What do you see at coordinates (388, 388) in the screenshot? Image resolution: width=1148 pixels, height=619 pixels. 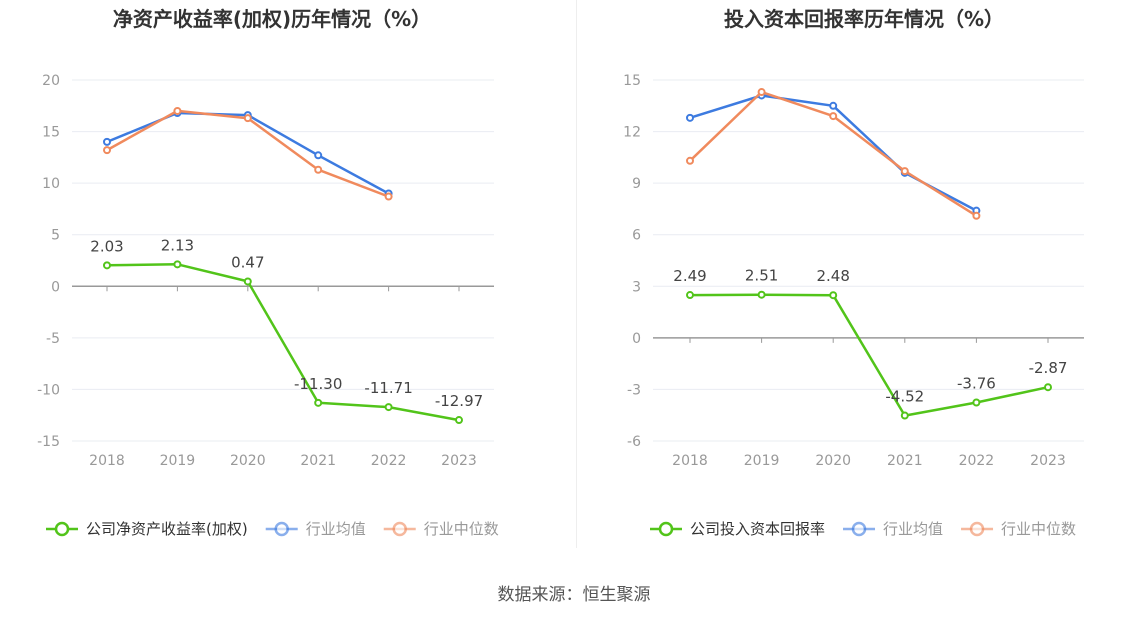 I see `data-label: -11.71` at bounding box center [388, 388].